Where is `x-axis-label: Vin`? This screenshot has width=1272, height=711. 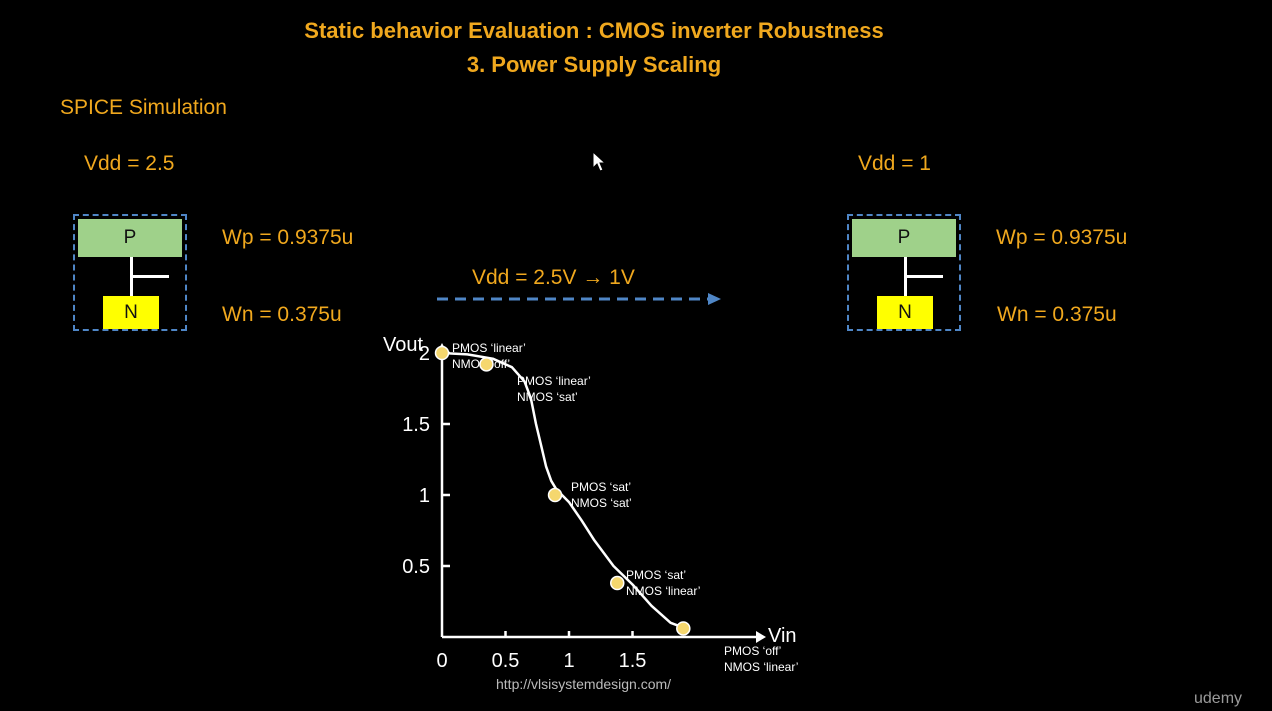 x-axis-label: Vin is located at coordinates (782, 636).